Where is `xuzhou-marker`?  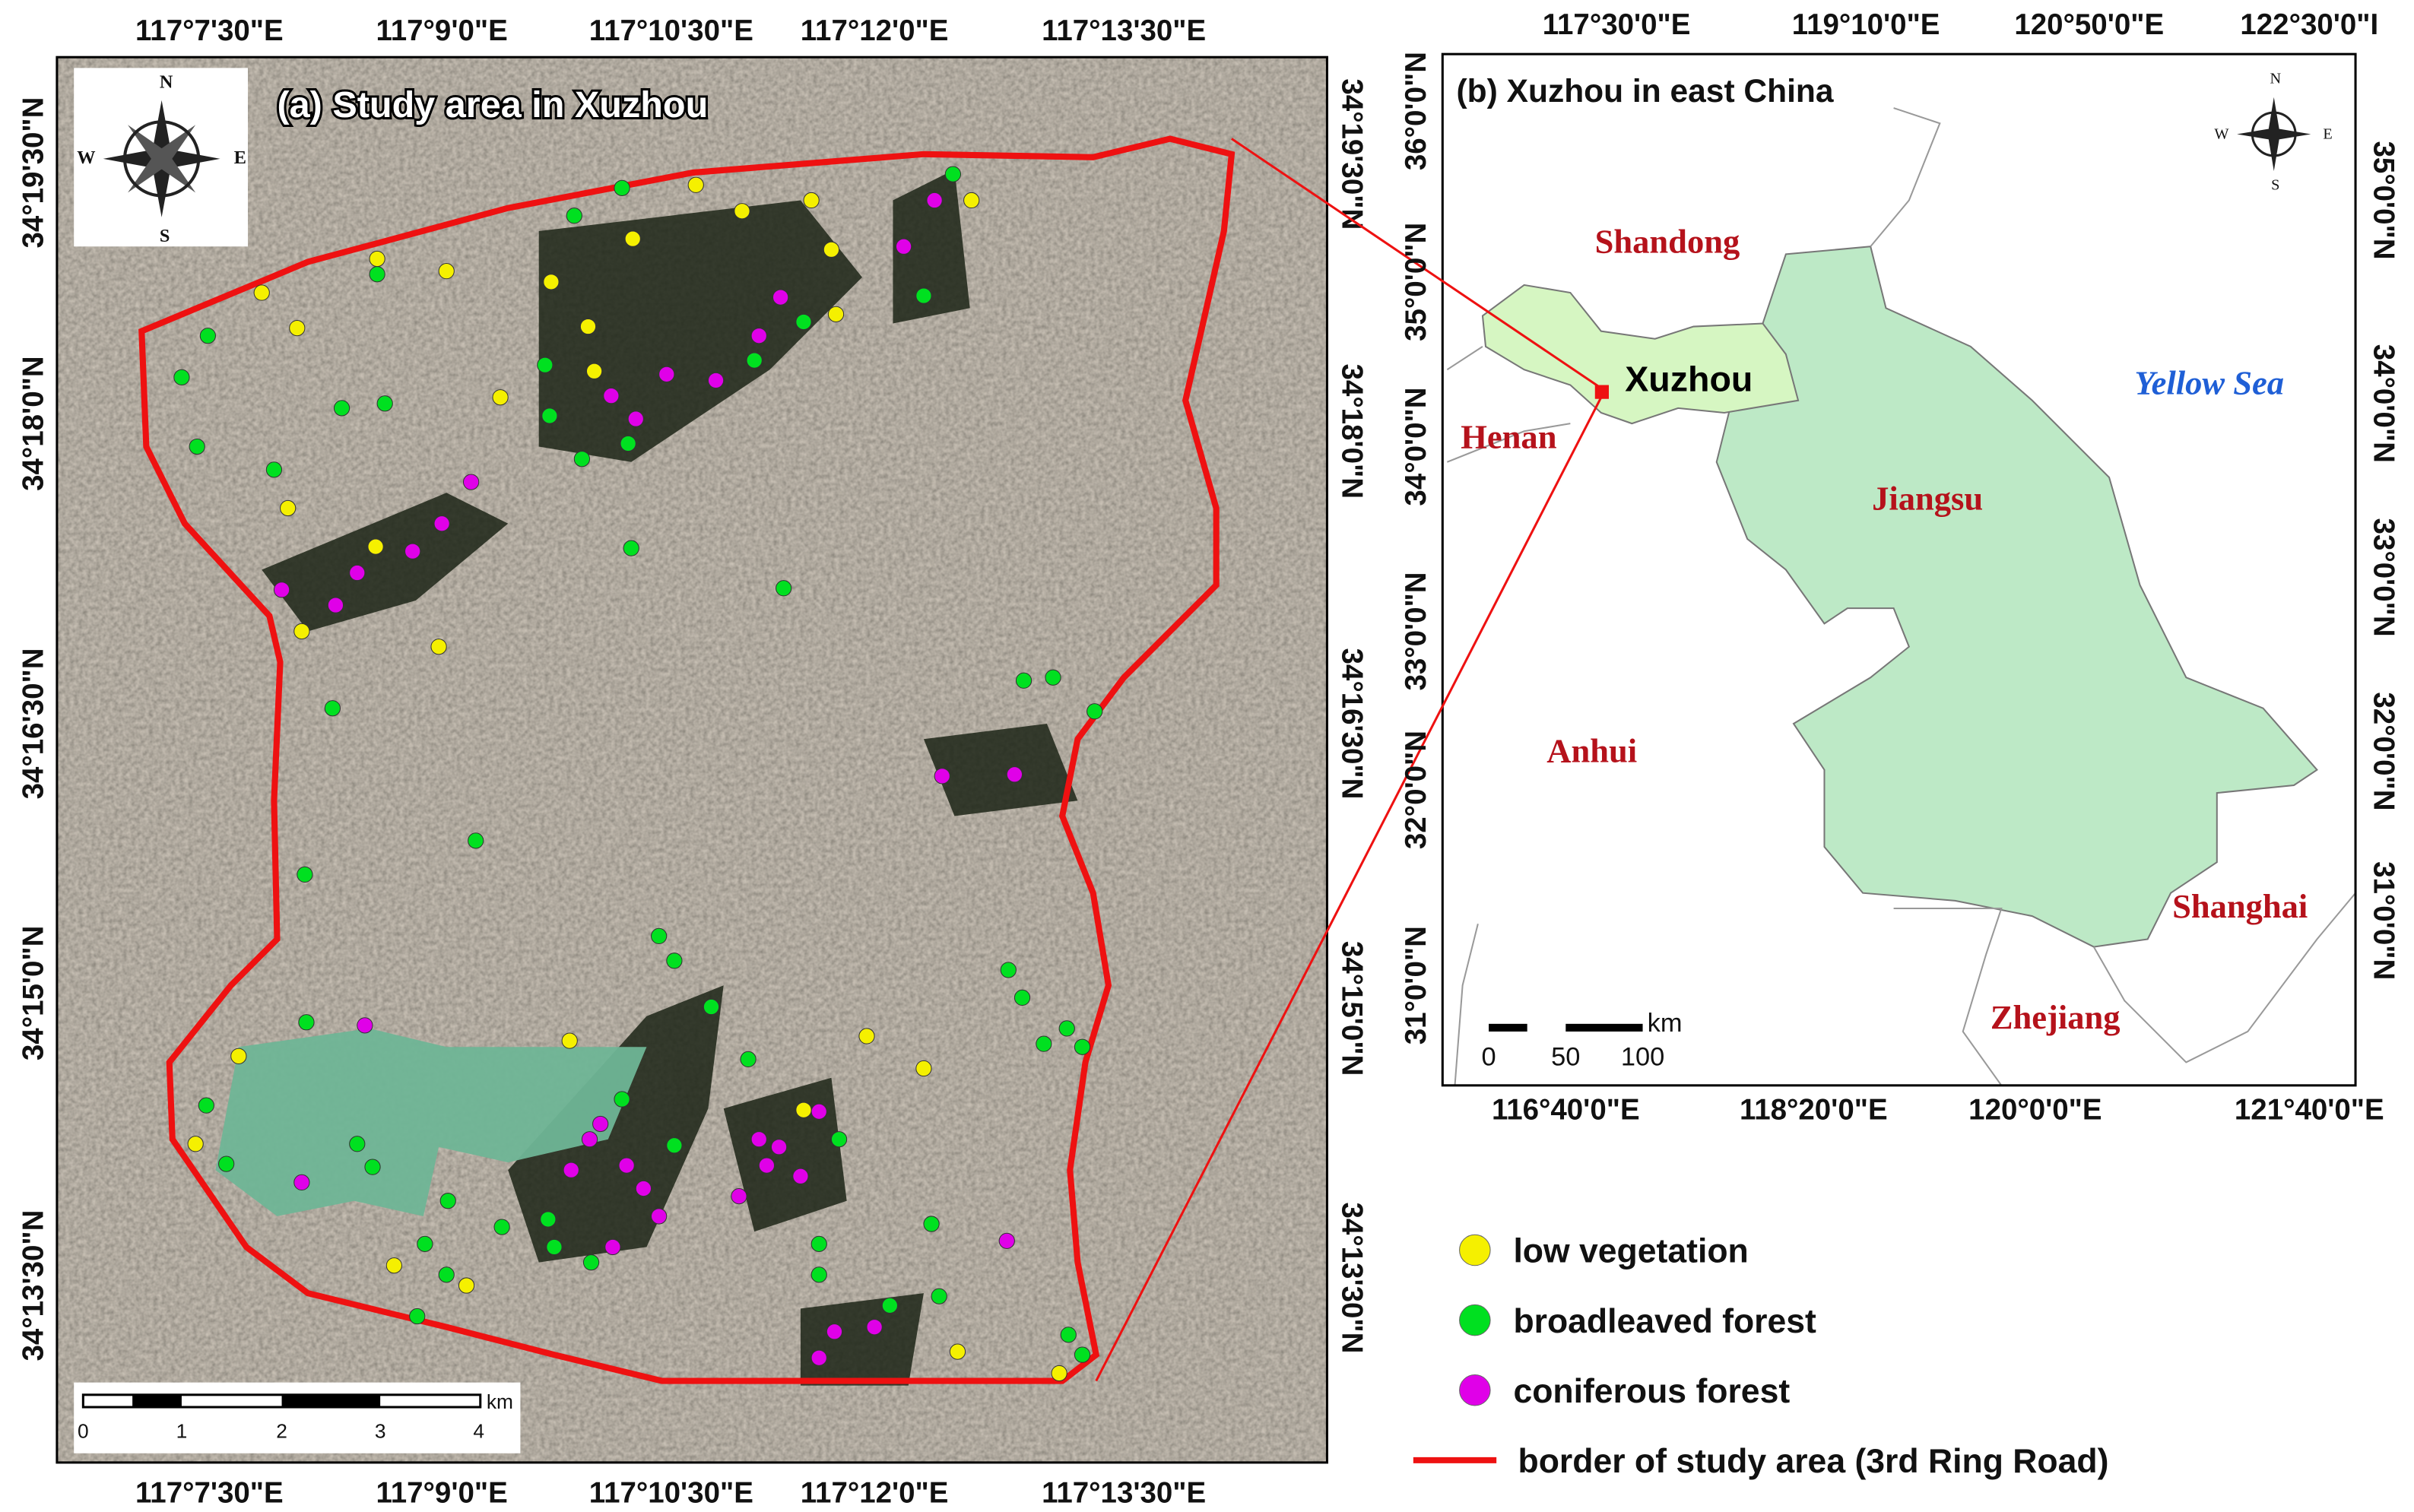
xuzhou-marker is located at coordinates (1601, 392).